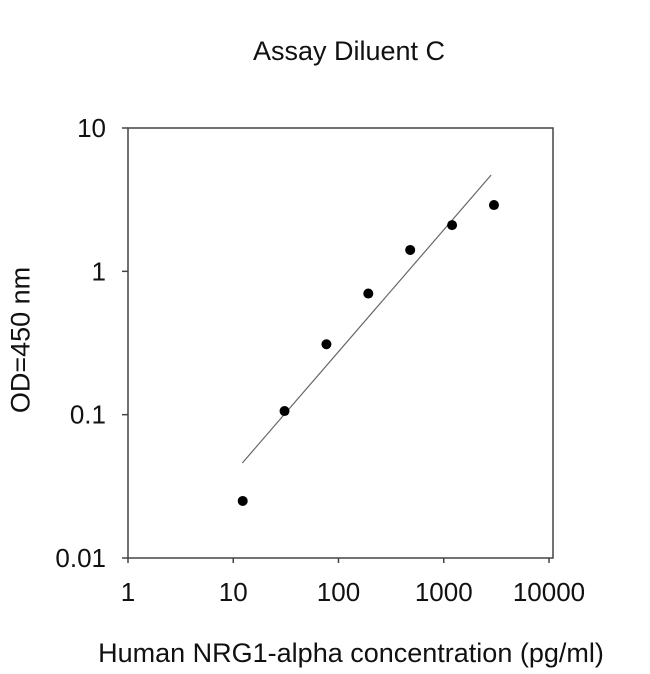 Image resolution: width=650 pixels, height=674 pixels. What do you see at coordinates (444, 592) in the screenshot?
I see `x-tick-label: 1000` at bounding box center [444, 592].